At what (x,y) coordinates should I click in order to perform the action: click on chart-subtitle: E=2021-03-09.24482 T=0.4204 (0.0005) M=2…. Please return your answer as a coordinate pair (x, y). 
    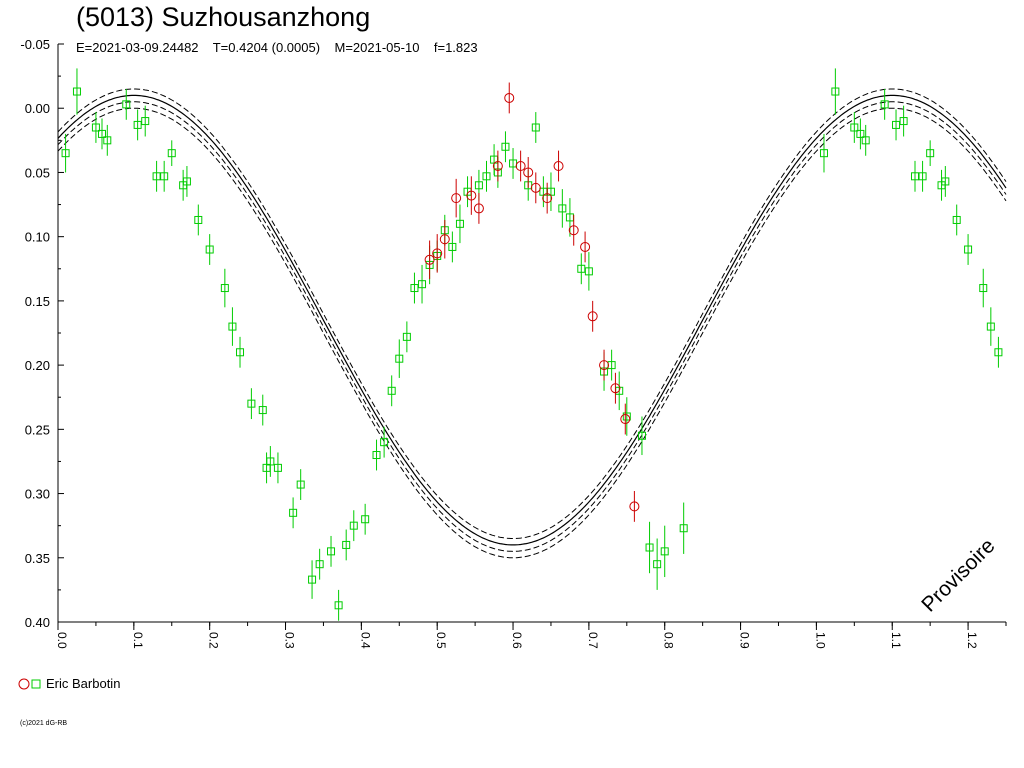
    Looking at the image, I should click on (277, 47).